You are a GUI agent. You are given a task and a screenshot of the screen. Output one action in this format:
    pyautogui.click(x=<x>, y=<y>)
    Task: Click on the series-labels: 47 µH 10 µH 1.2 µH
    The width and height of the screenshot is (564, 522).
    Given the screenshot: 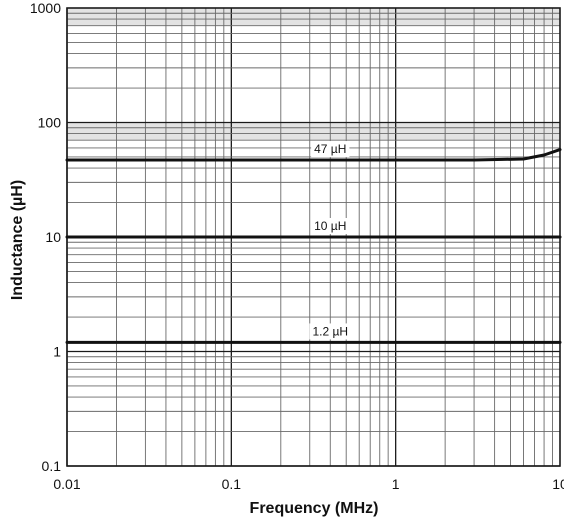 What is the action you would take?
    pyautogui.click(x=330, y=240)
    